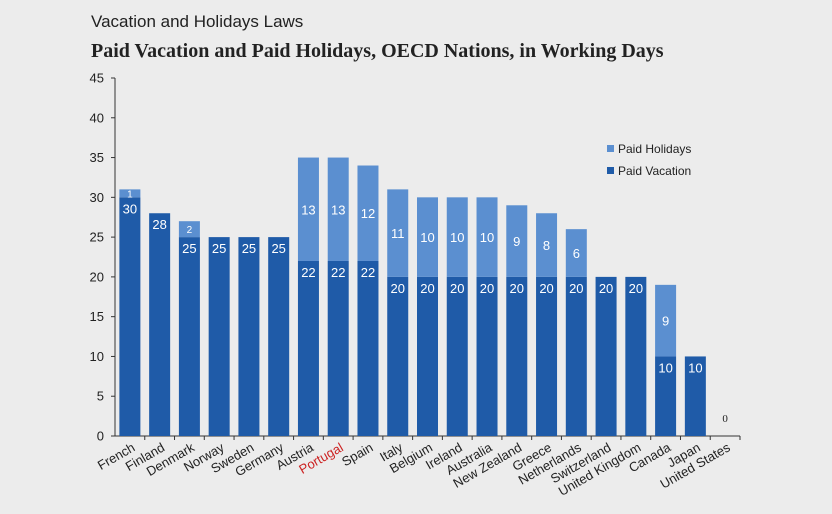 The width and height of the screenshot is (832, 514). Describe the element at coordinates (338, 348) in the screenshot. I see `bar-paid-vacation-portugal` at that location.